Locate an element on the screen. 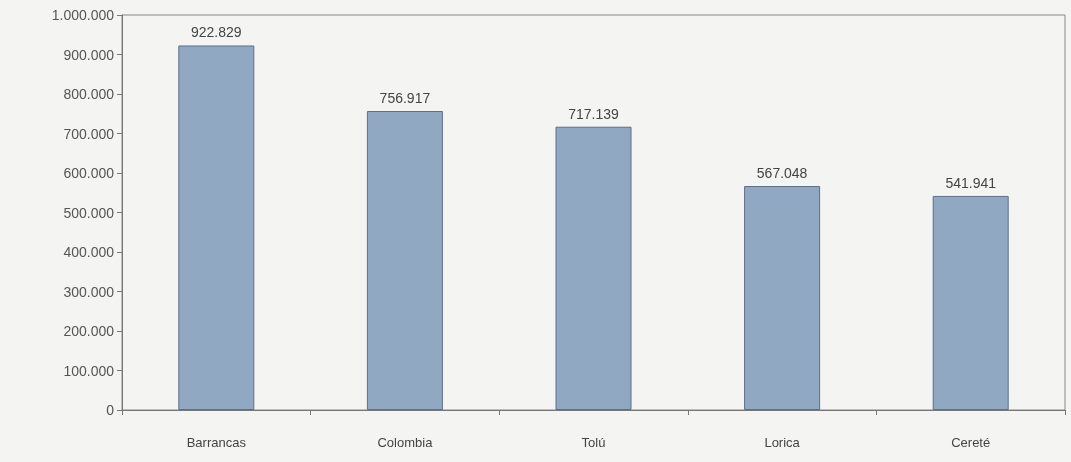  y-tick-label: 100.000 is located at coordinates (89, 370).